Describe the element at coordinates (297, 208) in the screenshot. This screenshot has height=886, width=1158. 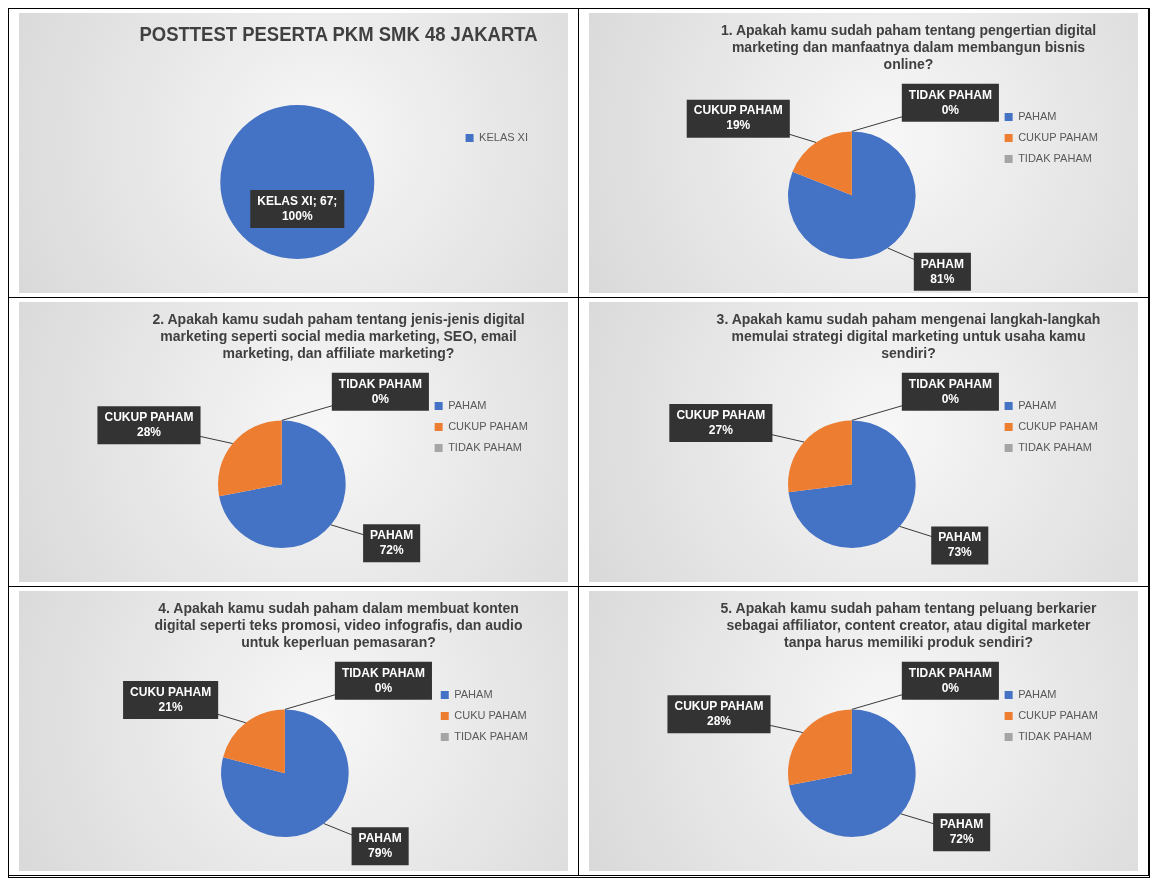
I see `data-label: KELAS XI; 67; 100%` at that location.